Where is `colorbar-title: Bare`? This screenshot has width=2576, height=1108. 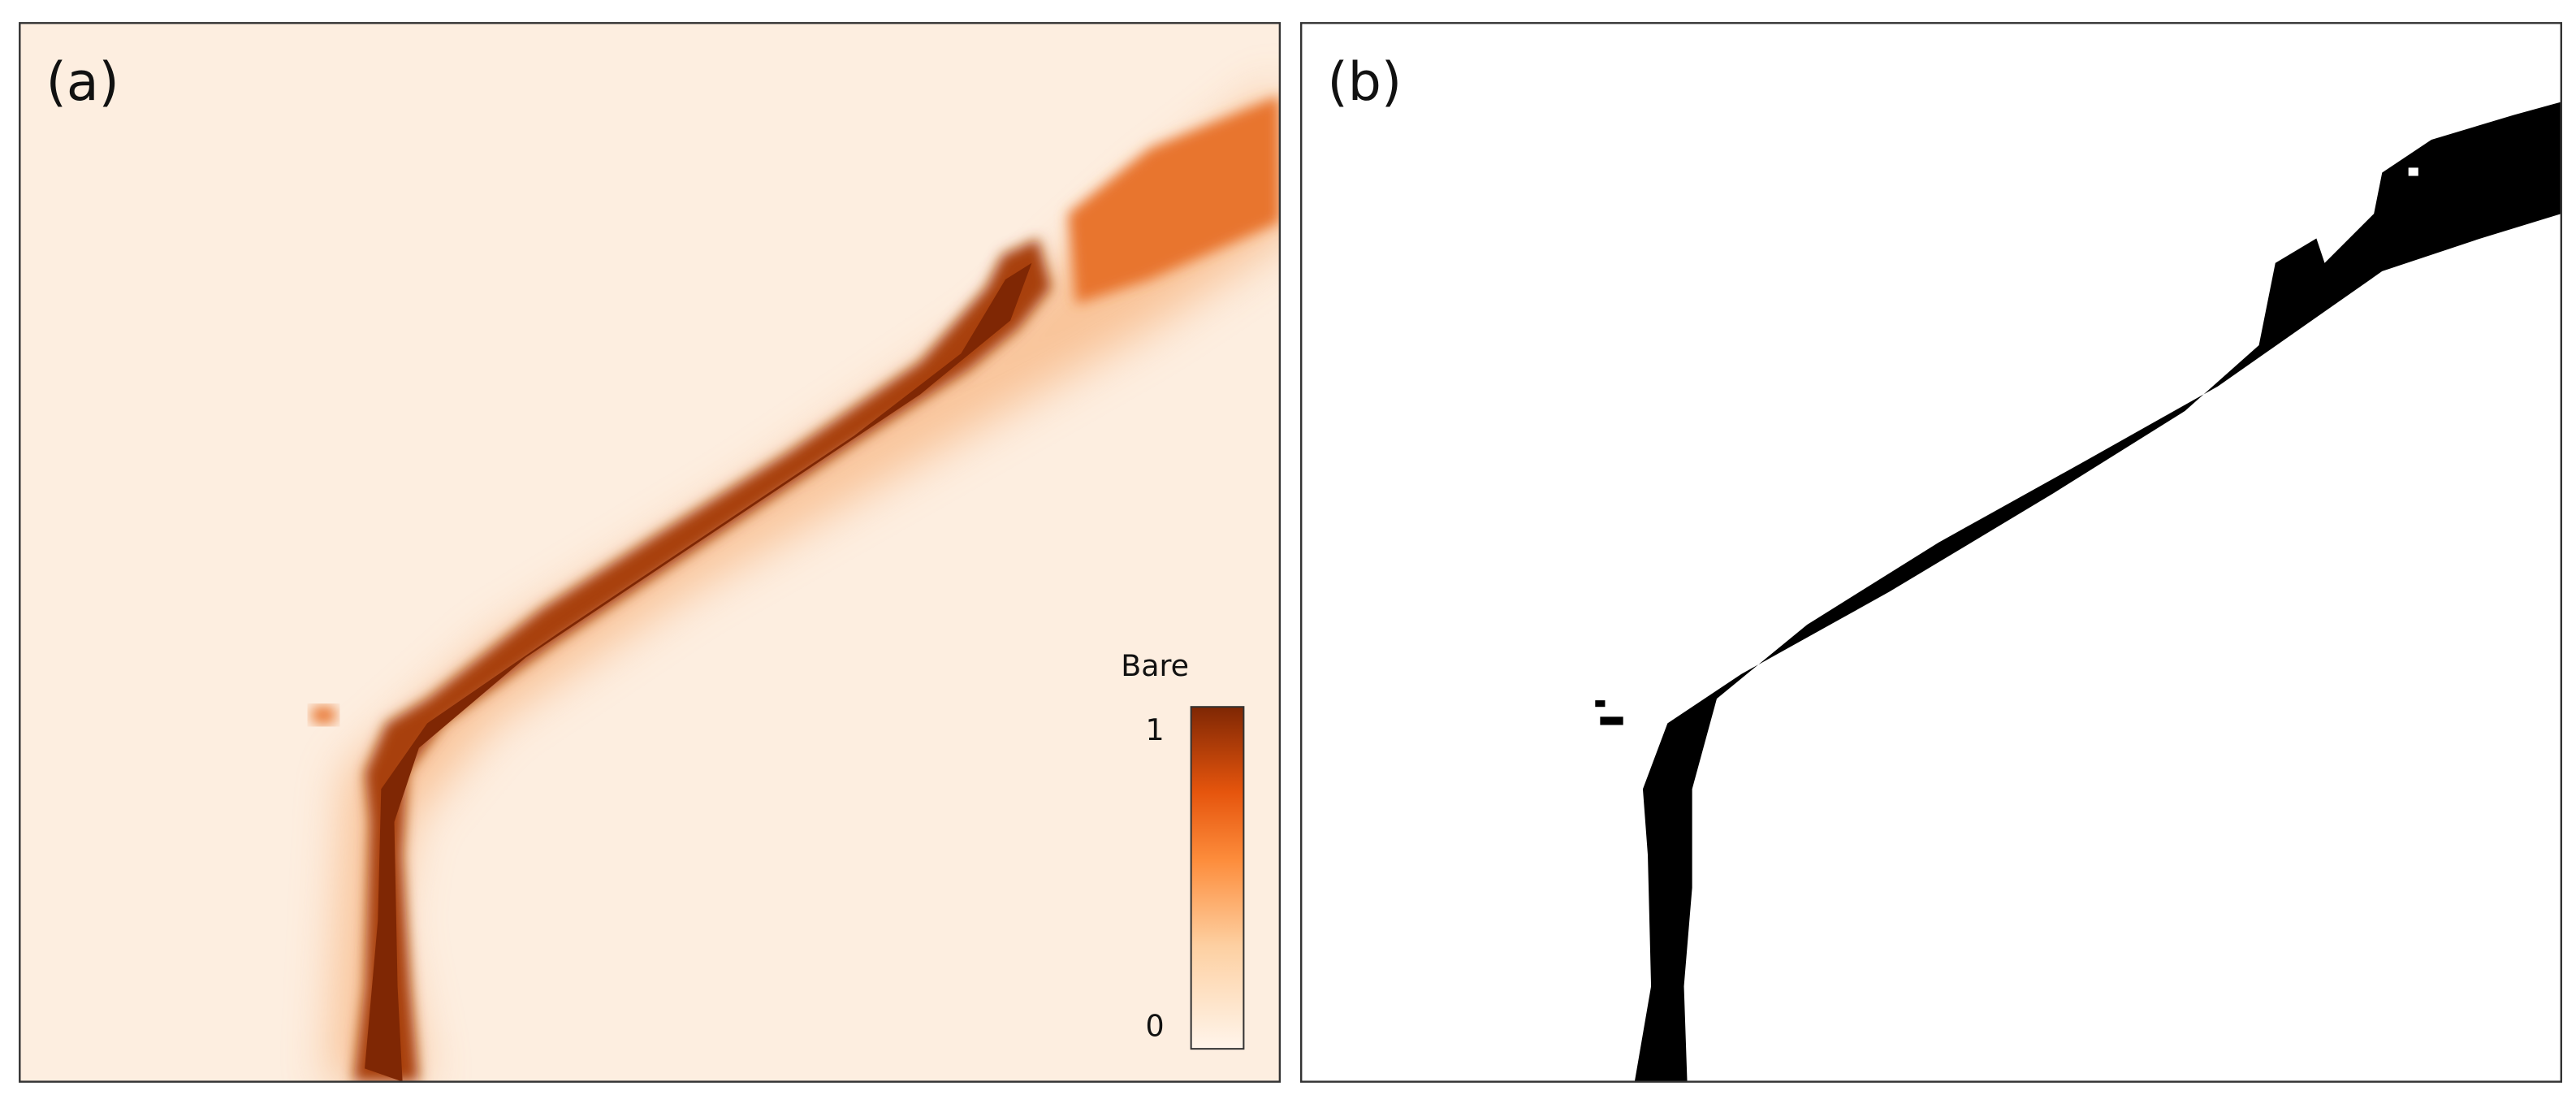 colorbar-title: Bare is located at coordinates (1155, 665).